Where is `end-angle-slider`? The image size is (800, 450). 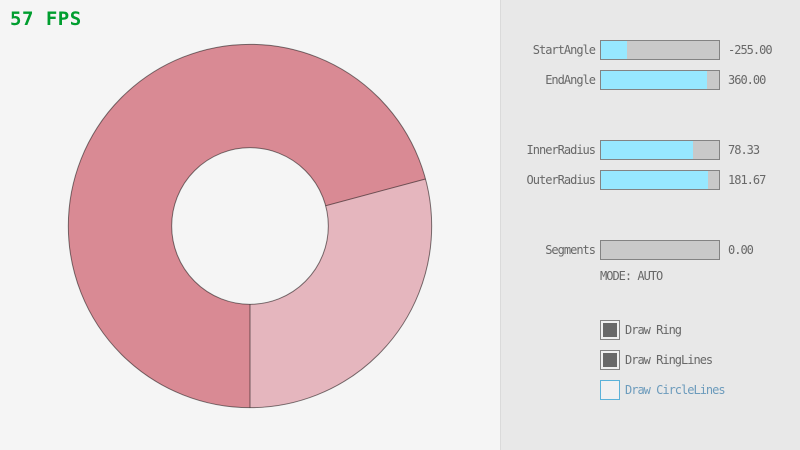 end-angle-slider is located at coordinates (660, 80).